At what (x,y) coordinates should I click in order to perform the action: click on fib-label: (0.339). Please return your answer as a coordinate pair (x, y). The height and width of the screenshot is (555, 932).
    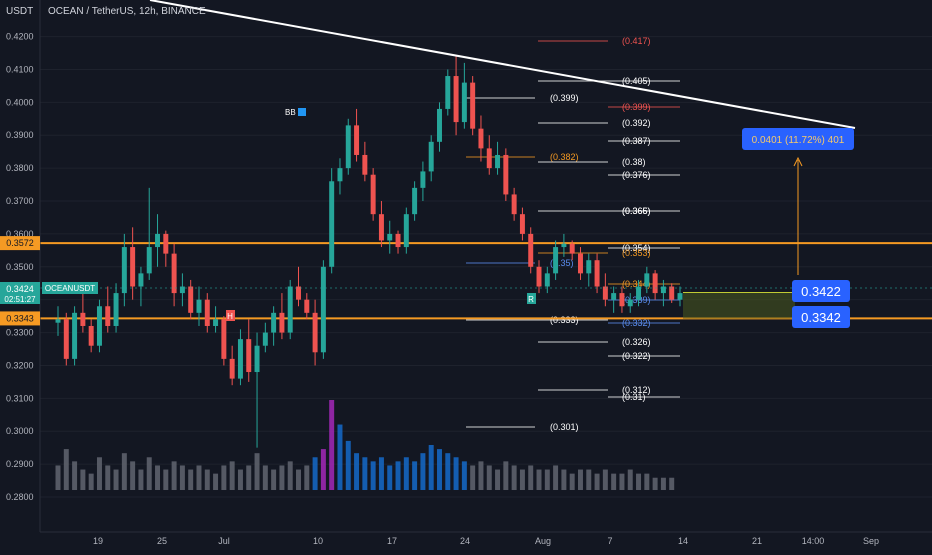
    Looking at the image, I should click on (636, 300).